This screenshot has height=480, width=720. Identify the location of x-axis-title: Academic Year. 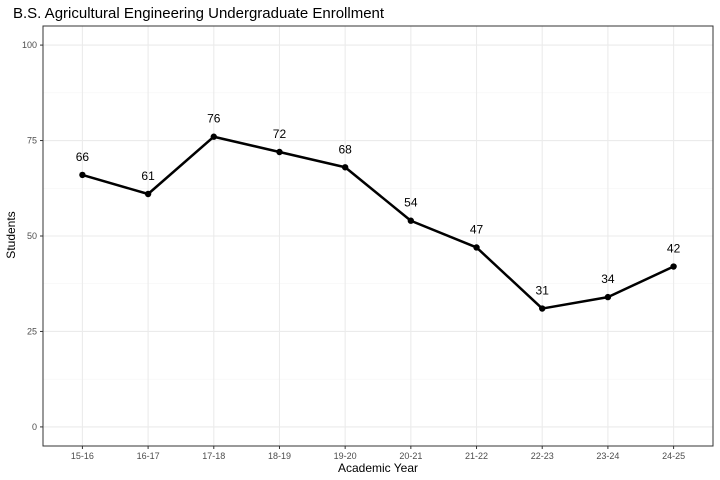
(378, 468).